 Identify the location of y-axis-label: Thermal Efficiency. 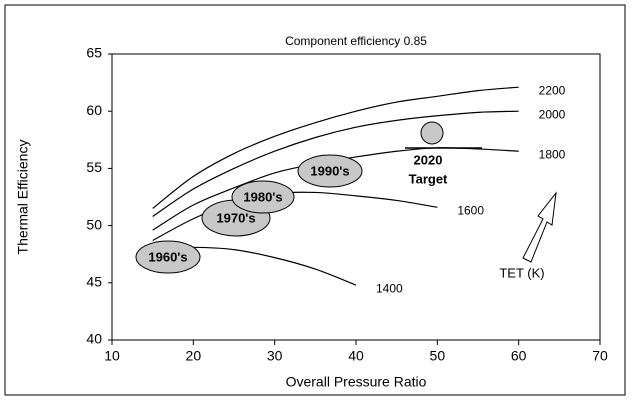
(23, 197).